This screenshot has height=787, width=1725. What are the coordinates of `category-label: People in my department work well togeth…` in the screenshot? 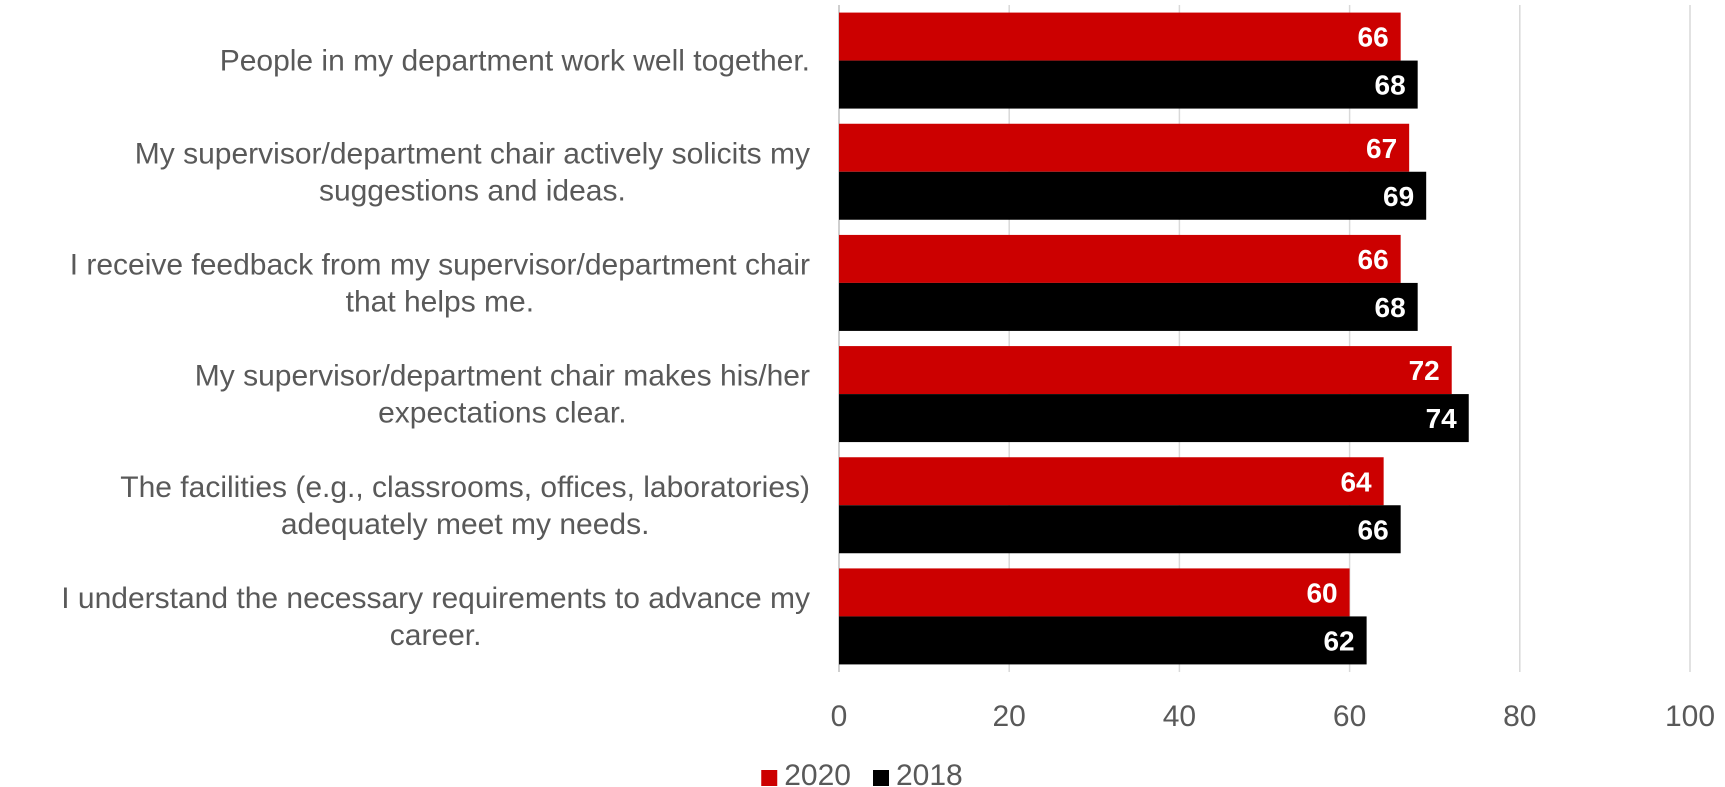 It's located at (515, 61).